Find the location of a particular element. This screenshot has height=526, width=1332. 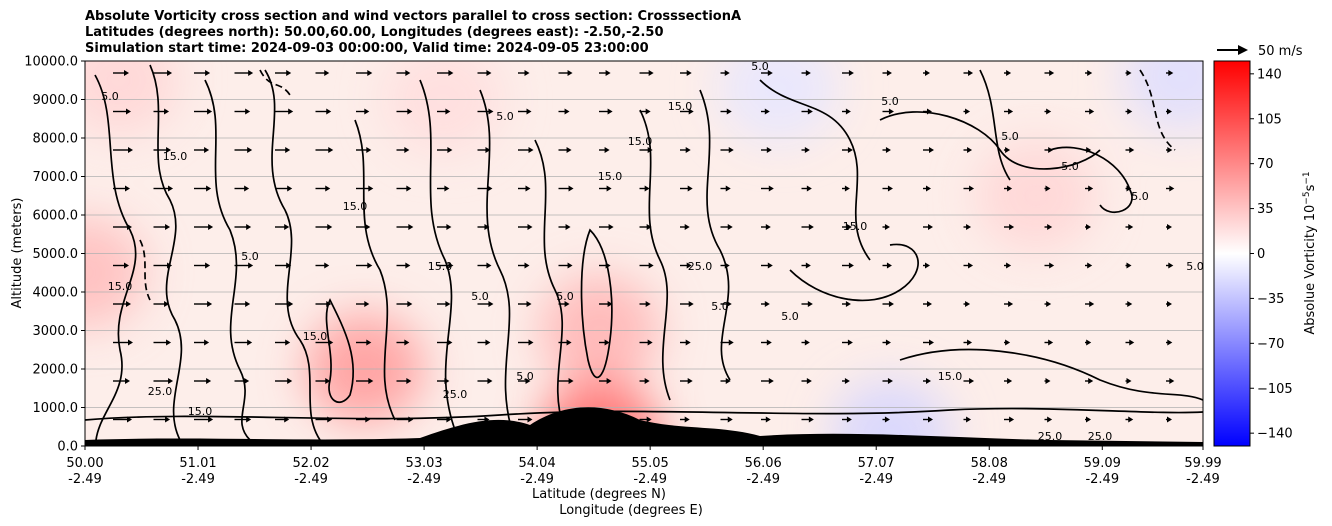

y-tick-label: 2000.0 is located at coordinates (56, 370).